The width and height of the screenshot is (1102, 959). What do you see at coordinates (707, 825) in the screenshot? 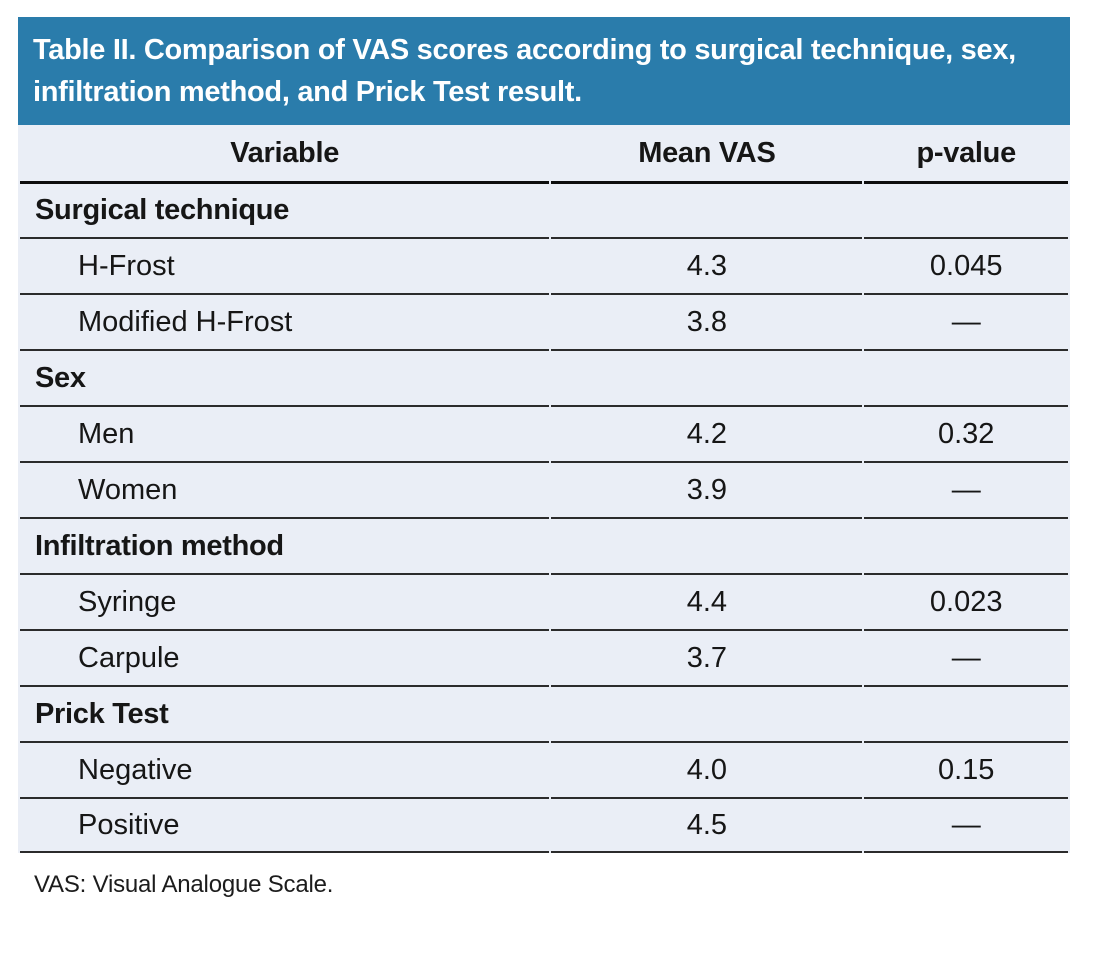
I see `cell-mean-vas: 4.5` at bounding box center [707, 825].